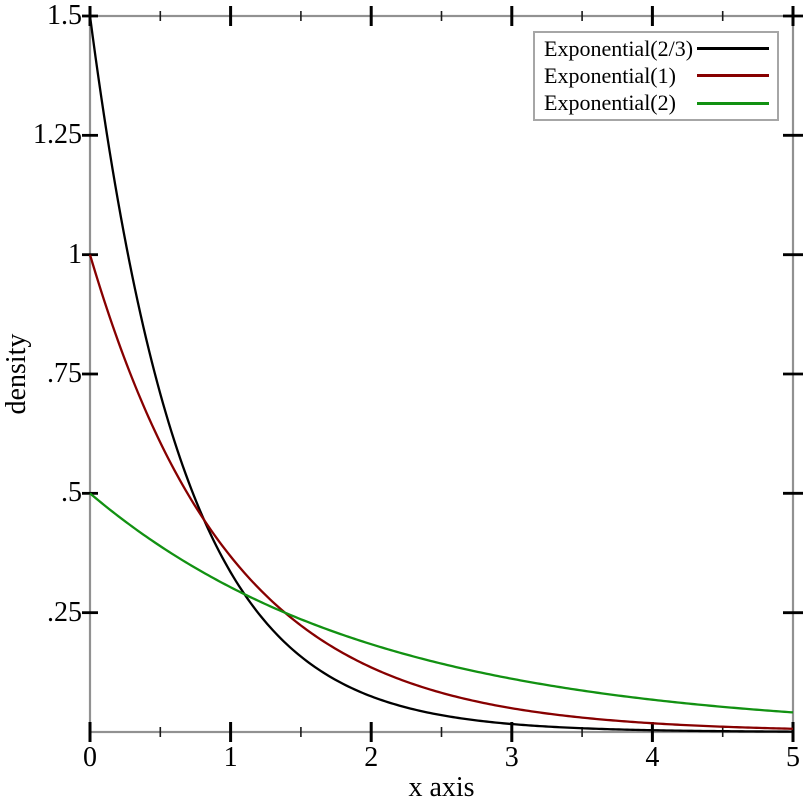 Image resolution: width=812 pixels, height=812 pixels. Describe the element at coordinates (71, 493) in the screenshot. I see `y-tick-label: .5` at that location.